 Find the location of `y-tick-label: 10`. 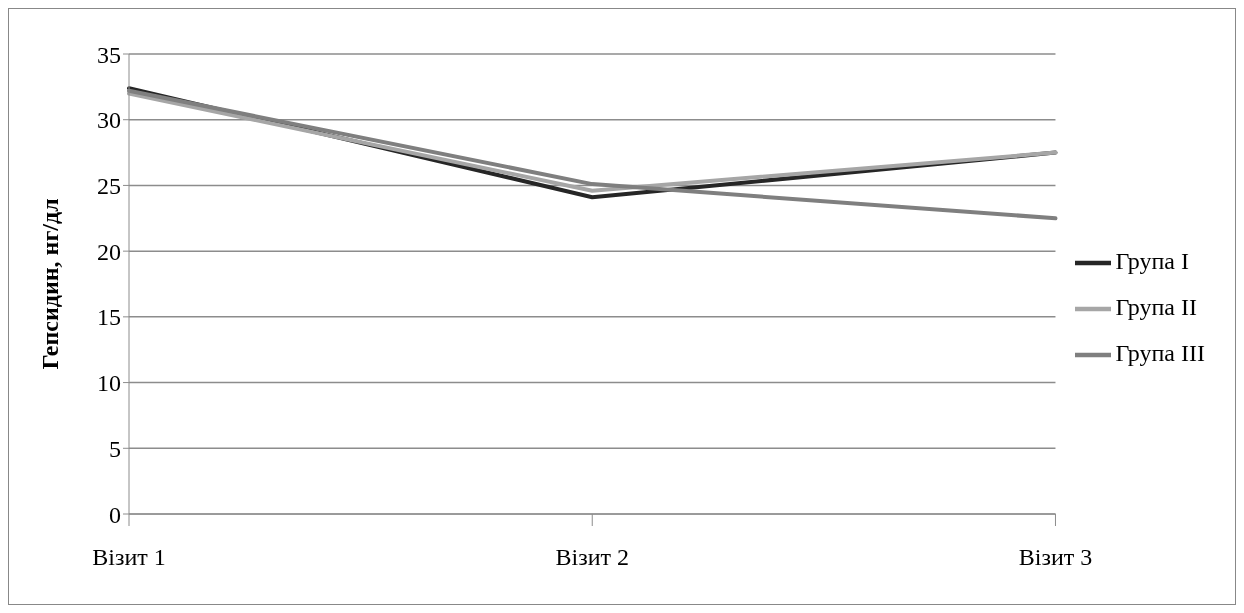

y-tick-label: 10 is located at coordinates (109, 383).